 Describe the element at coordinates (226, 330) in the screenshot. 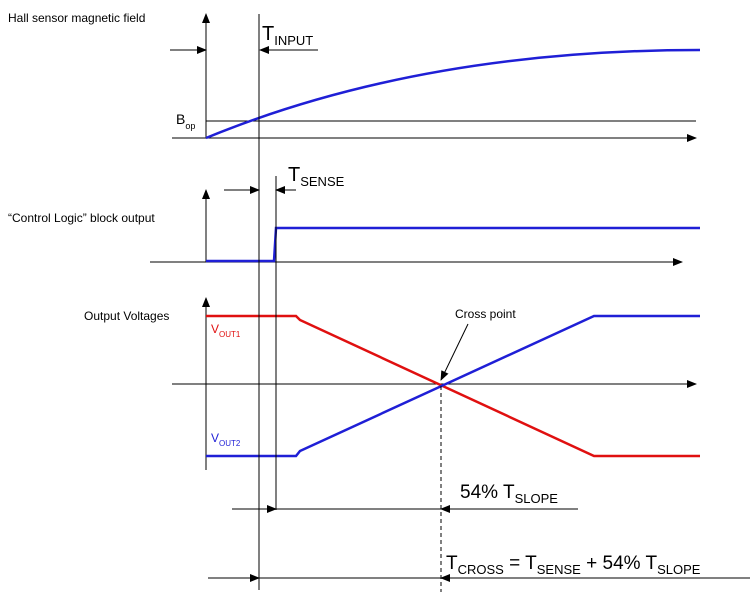

I see `vout1-label: VOUT1` at that location.